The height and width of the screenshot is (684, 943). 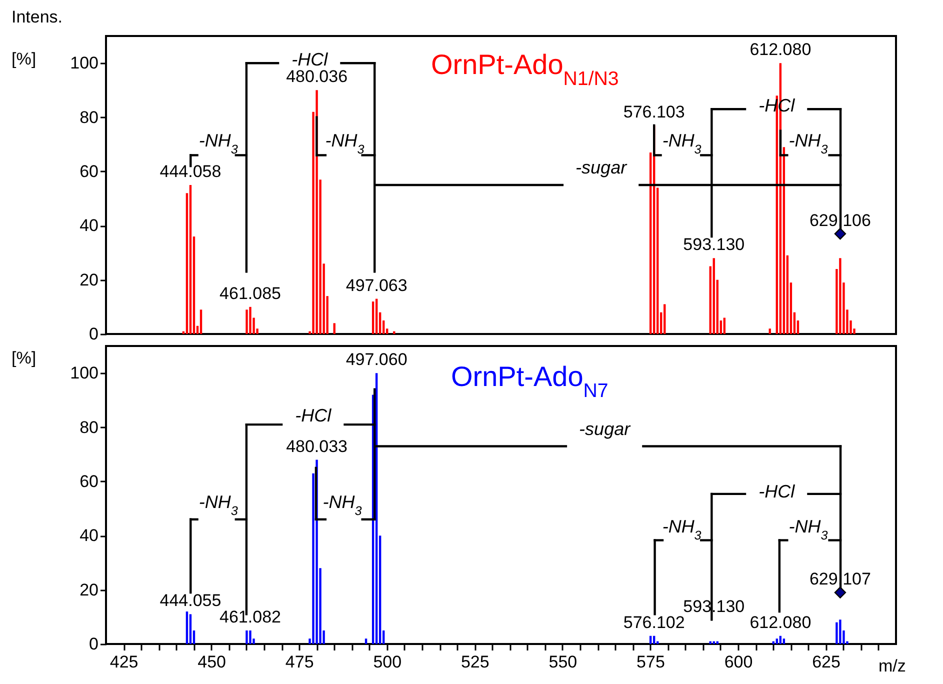 I want to click on annotation: 497.063, so click(x=377, y=285).